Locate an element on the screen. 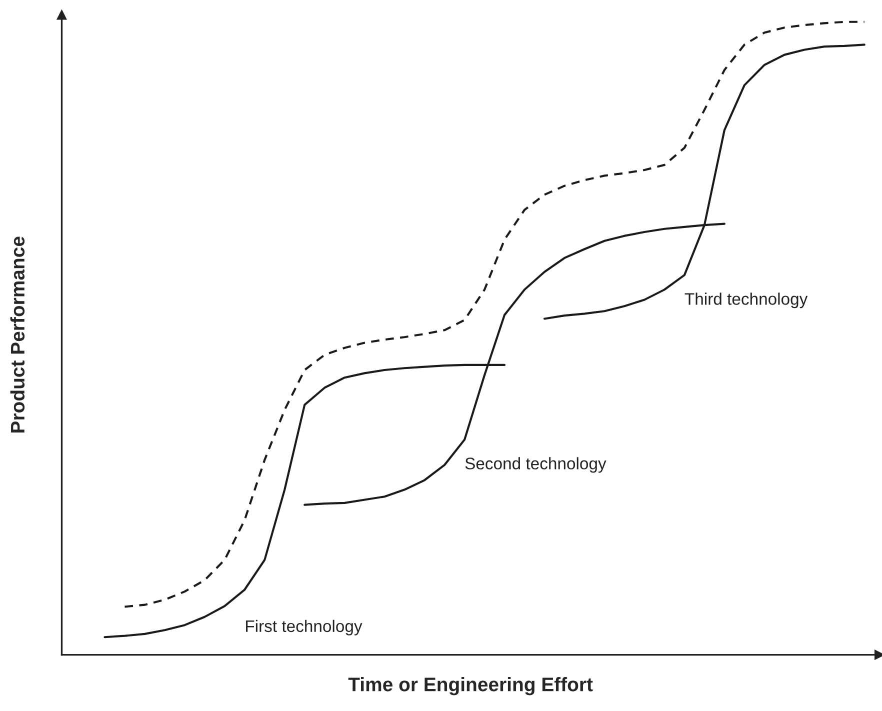  series-label: Third technology is located at coordinates (746, 300).